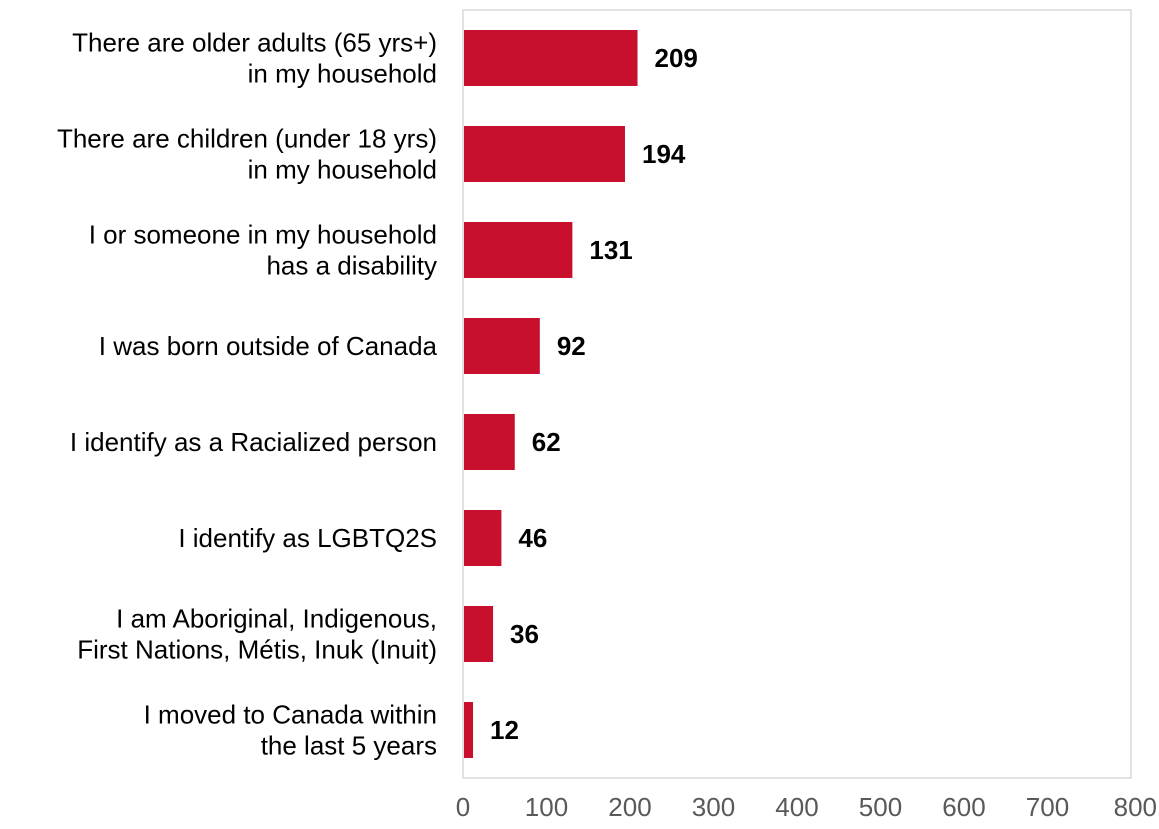 The image size is (1159, 829). I want to click on bars-layer, so click(551, 394).